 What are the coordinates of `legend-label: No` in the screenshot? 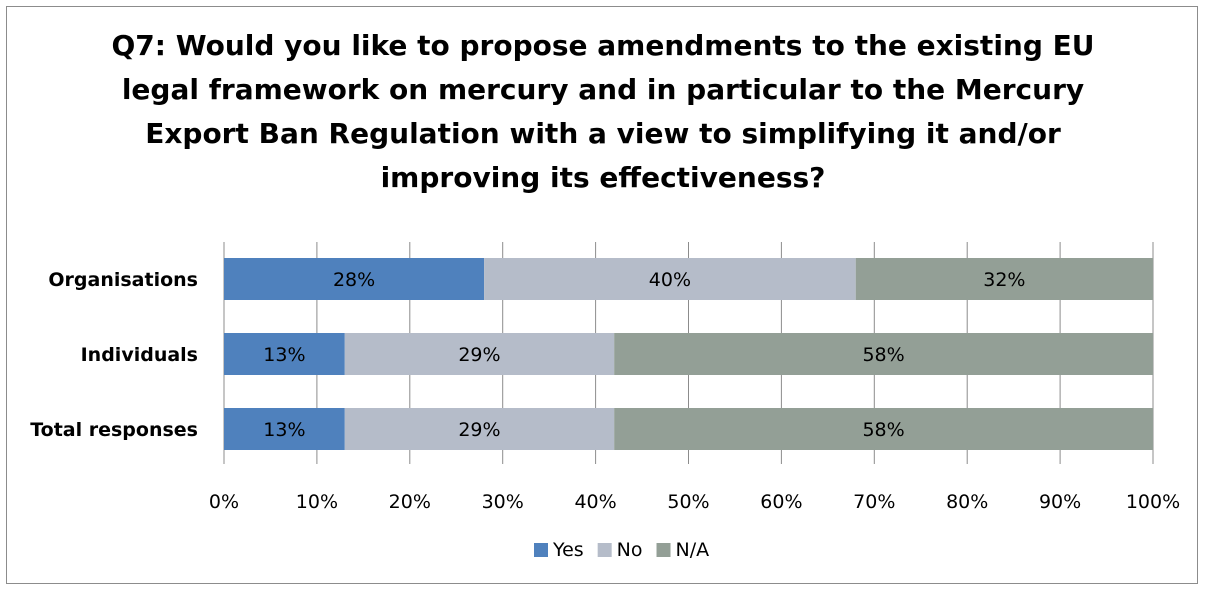 It's located at (630, 550).